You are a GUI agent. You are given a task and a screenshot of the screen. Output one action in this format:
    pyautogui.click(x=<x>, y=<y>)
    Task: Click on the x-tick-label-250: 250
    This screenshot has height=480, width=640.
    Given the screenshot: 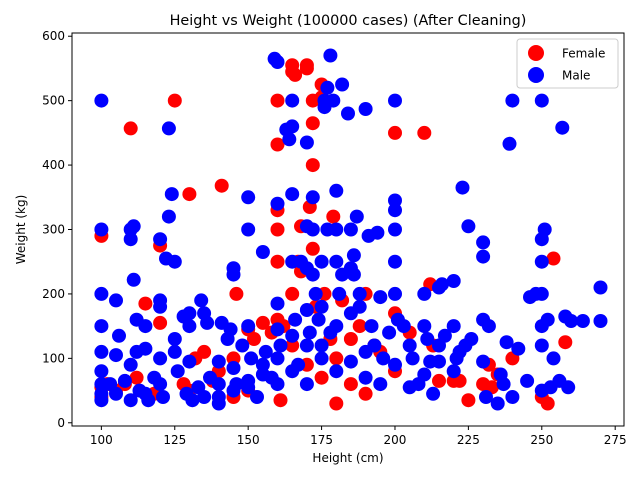 What is the action you would take?
    pyautogui.click(x=541, y=440)
    